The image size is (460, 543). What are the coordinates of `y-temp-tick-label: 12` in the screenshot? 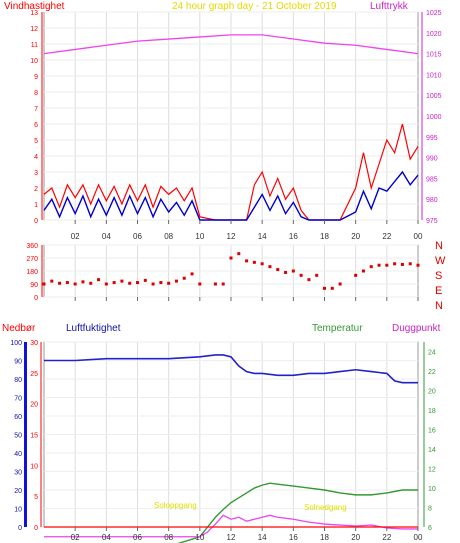 It's located at (432, 470).